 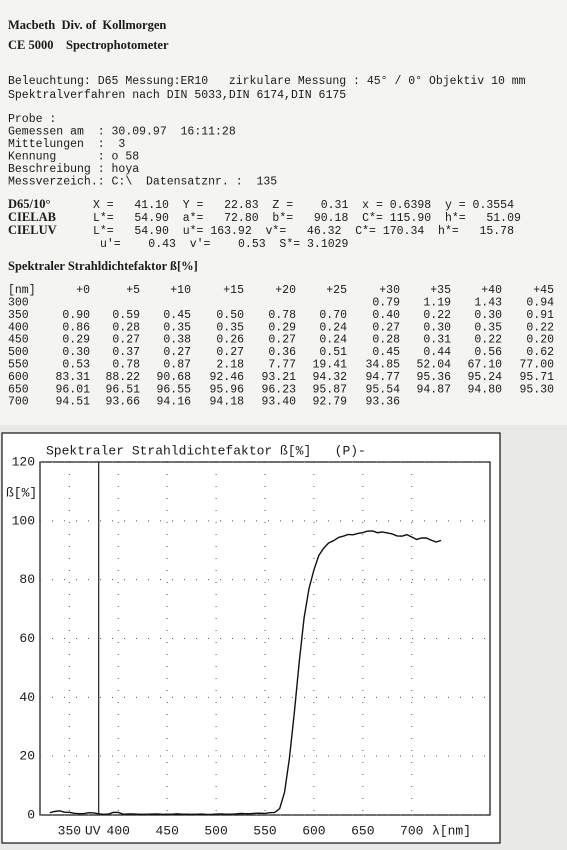 I want to click on y-tick-label: 100, so click(x=23, y=520).